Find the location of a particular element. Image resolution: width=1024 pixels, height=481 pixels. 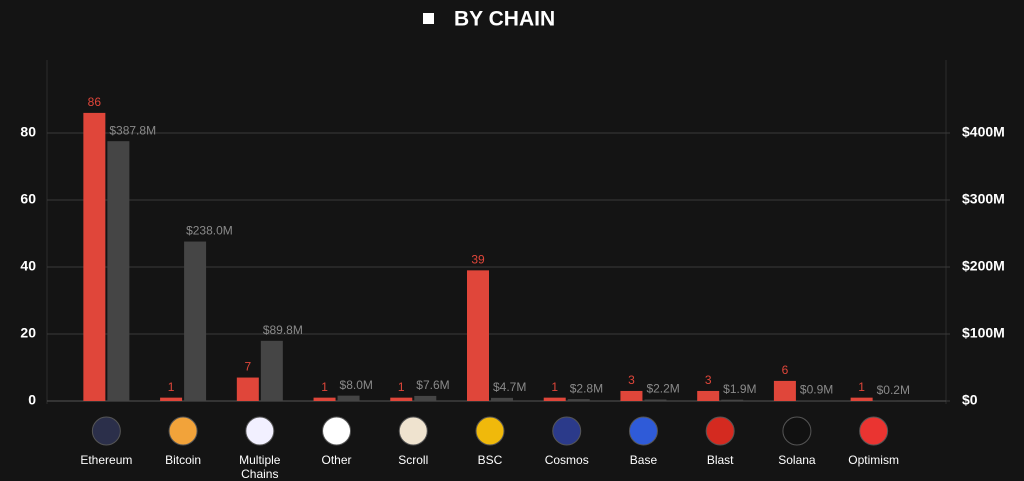

value-label: $4.7M is located at coordinates (509, 387).